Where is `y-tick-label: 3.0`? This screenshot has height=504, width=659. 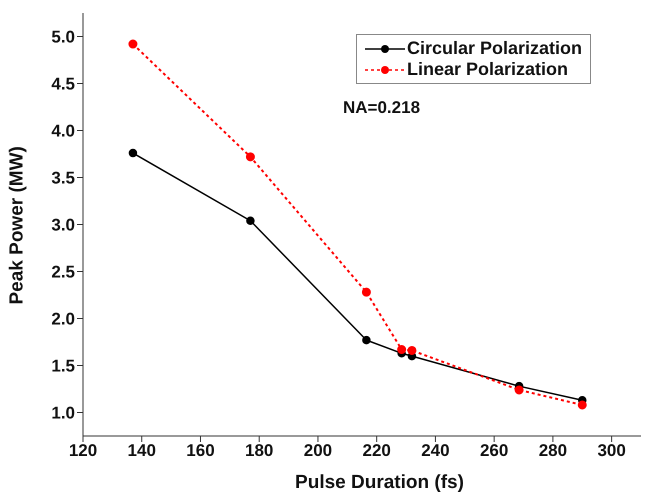 y-tick-label: 3.0 is located at coordinates (63, 225).